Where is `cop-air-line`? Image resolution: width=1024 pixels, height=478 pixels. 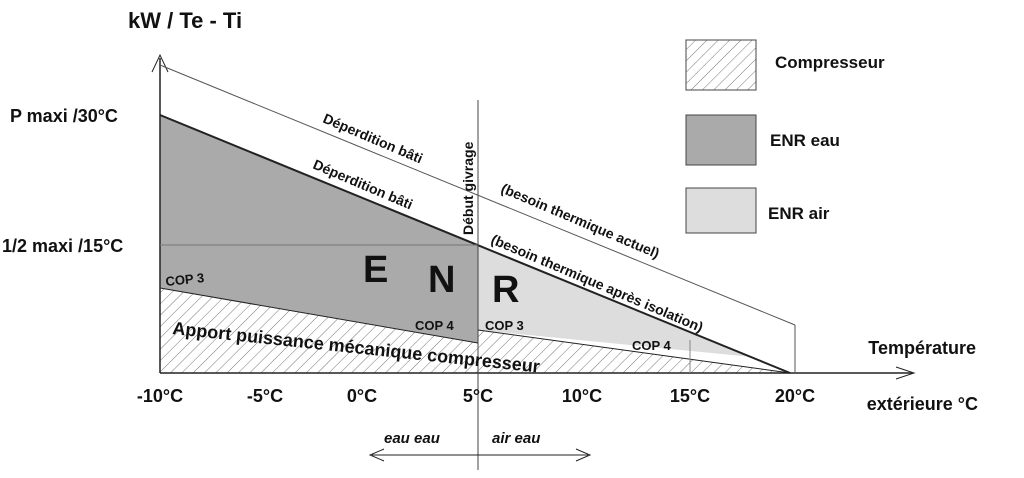 cop-air-line is located at coordinates (634, 351).